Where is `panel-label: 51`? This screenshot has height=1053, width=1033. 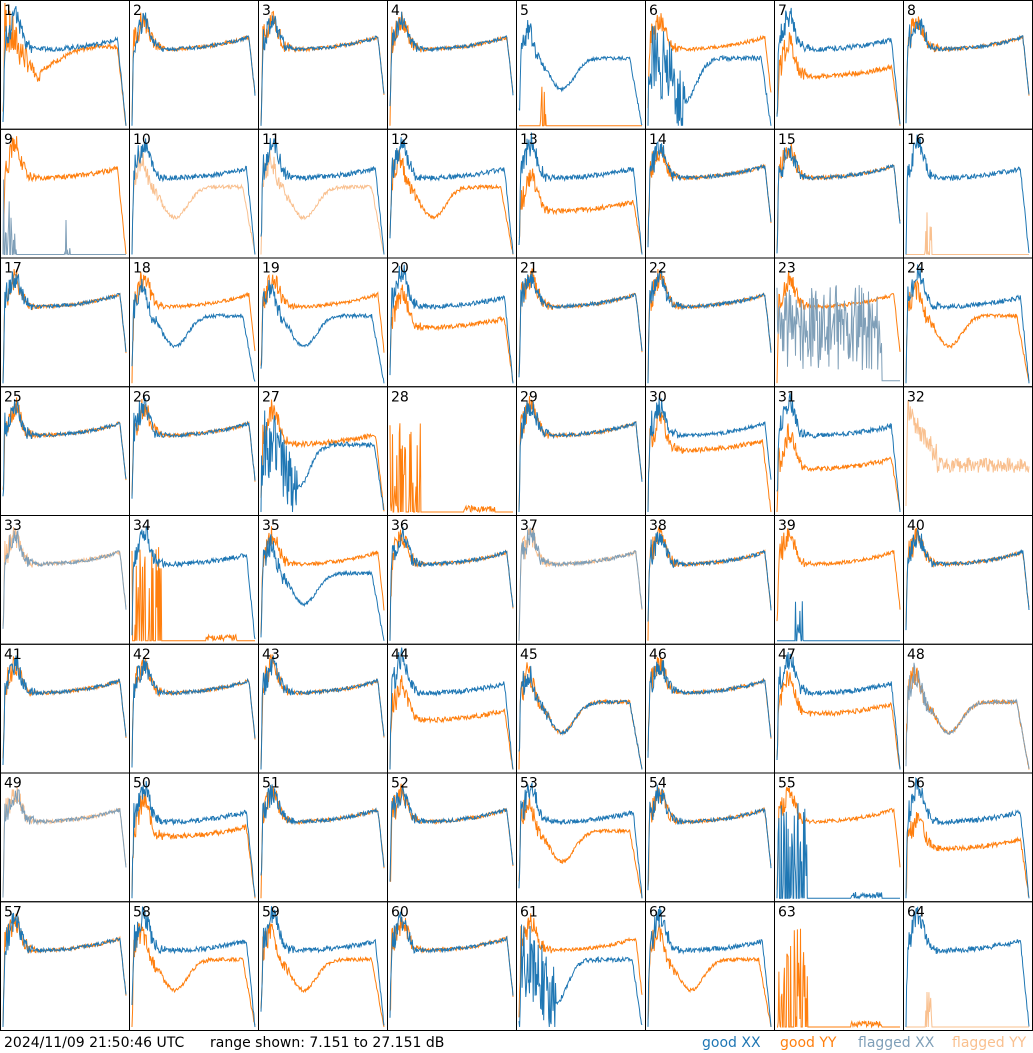 panel-label: 51 is located at coordinates (271, 784).